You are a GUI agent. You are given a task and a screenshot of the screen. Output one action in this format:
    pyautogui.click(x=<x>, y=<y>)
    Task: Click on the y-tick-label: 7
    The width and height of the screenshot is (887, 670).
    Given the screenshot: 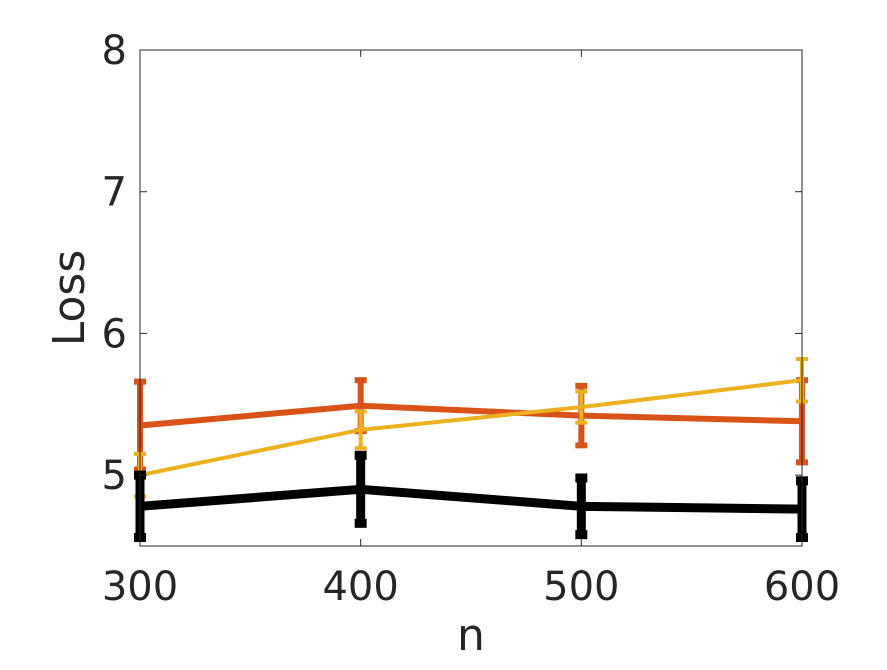 What is the action you would take?
    pyautogui.click(x=114, y=193)
    